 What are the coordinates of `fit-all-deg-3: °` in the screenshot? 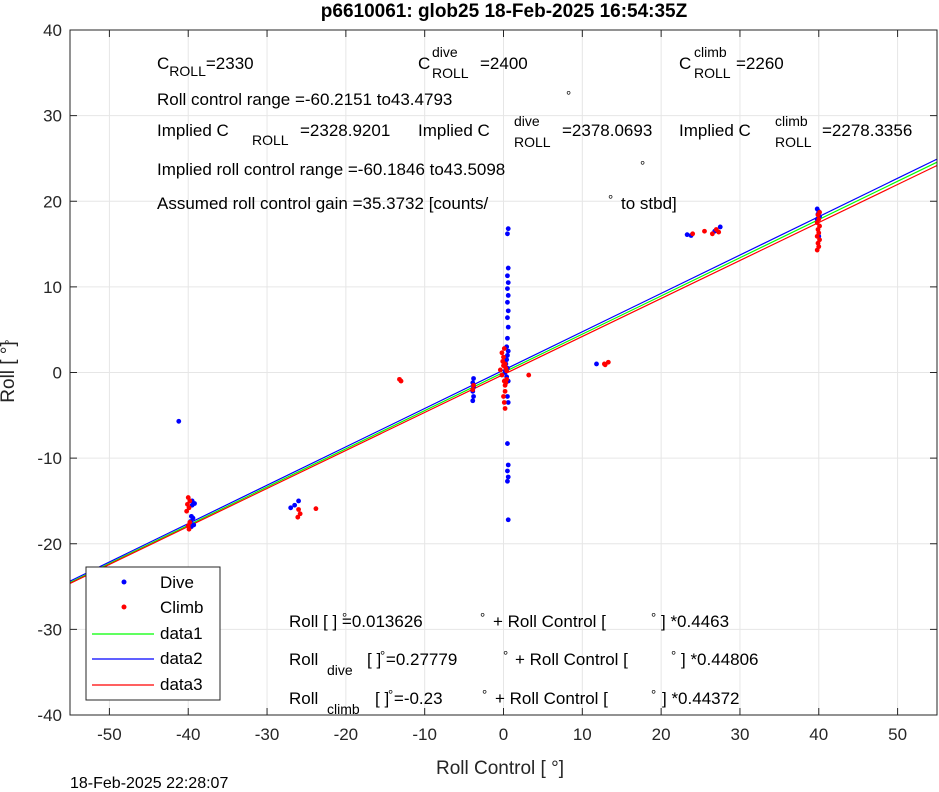 It's located at (653, 617).